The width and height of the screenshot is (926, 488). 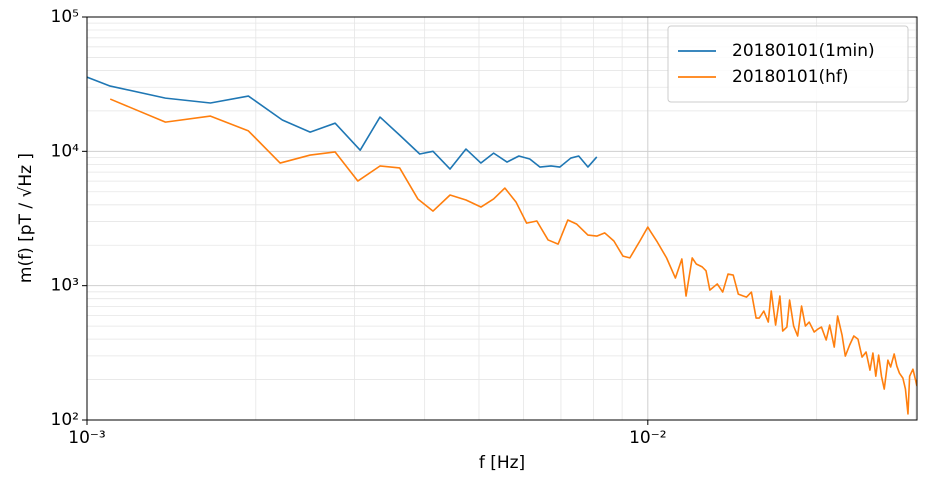 What do you see at coordinates (86, 438) in the screenshot?
I see `x-tick-label: 10⁻³` at bounding box center [86, 438].